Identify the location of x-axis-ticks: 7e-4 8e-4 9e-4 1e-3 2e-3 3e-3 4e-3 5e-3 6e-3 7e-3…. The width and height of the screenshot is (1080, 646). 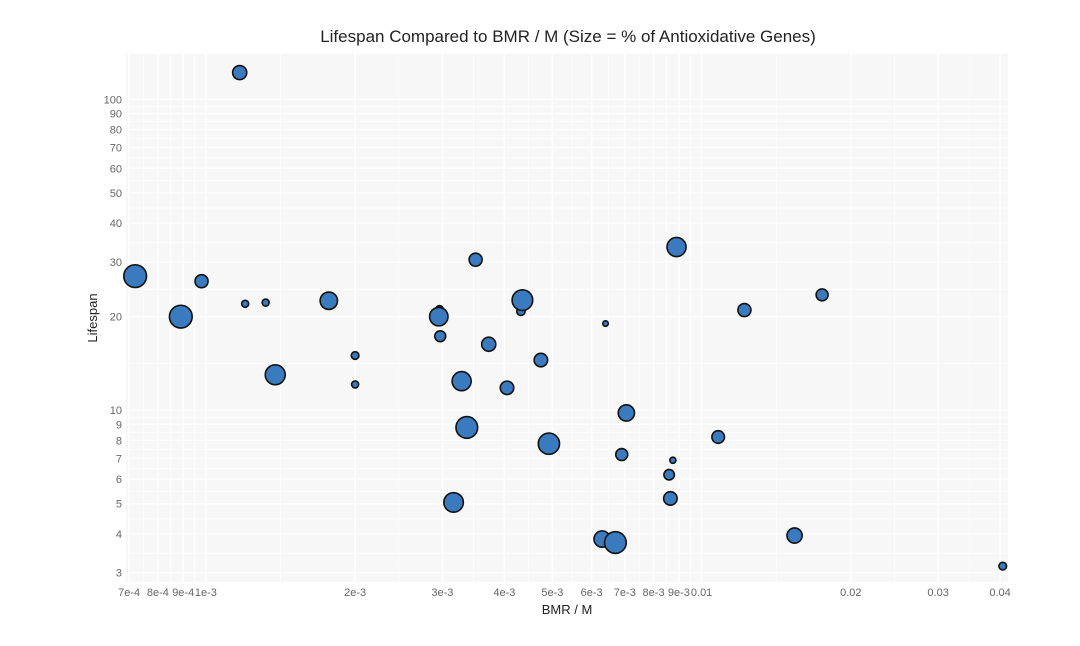
(564, 593).